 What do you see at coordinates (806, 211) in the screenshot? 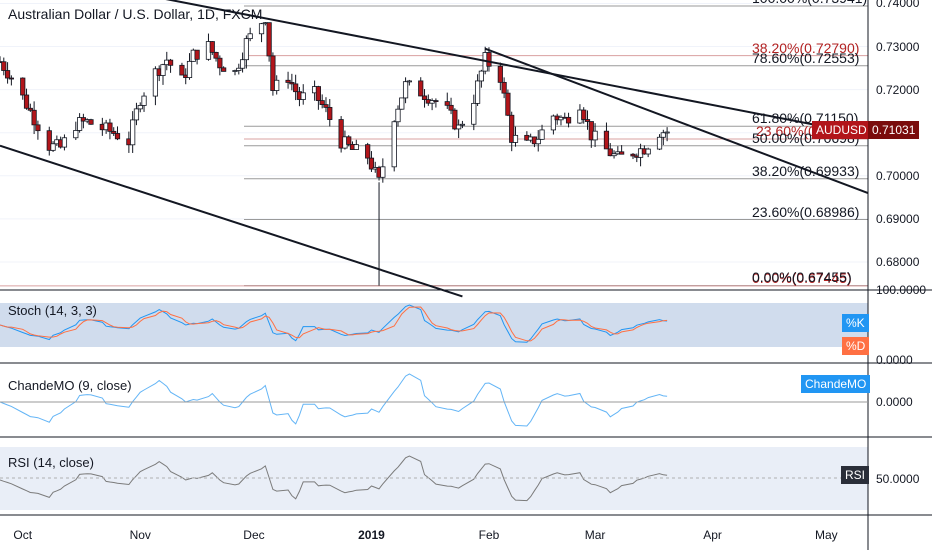
I see `fib-level-label: 23.60%(0.68986)` at bounding box center [806, 211].